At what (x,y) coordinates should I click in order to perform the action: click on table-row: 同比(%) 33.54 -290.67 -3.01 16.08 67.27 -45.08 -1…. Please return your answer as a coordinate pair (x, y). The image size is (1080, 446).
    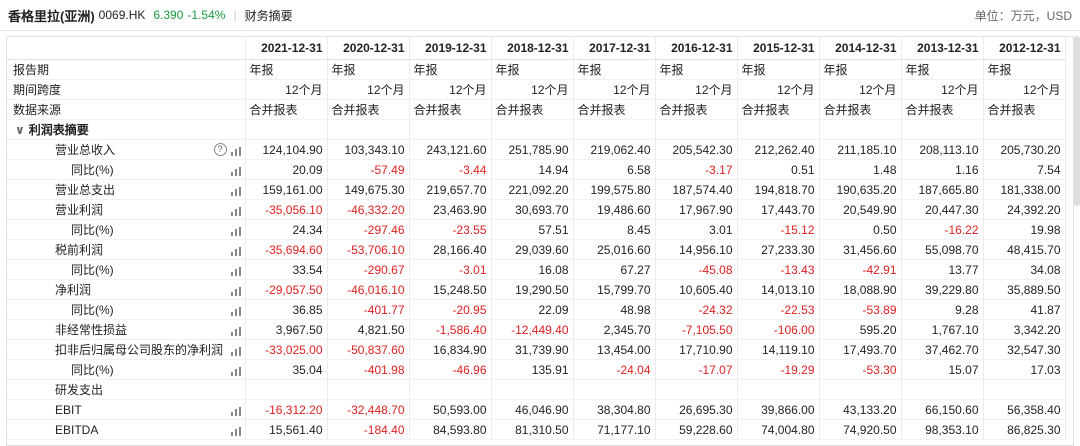
    Looking at the image, I should click on (536, 269).